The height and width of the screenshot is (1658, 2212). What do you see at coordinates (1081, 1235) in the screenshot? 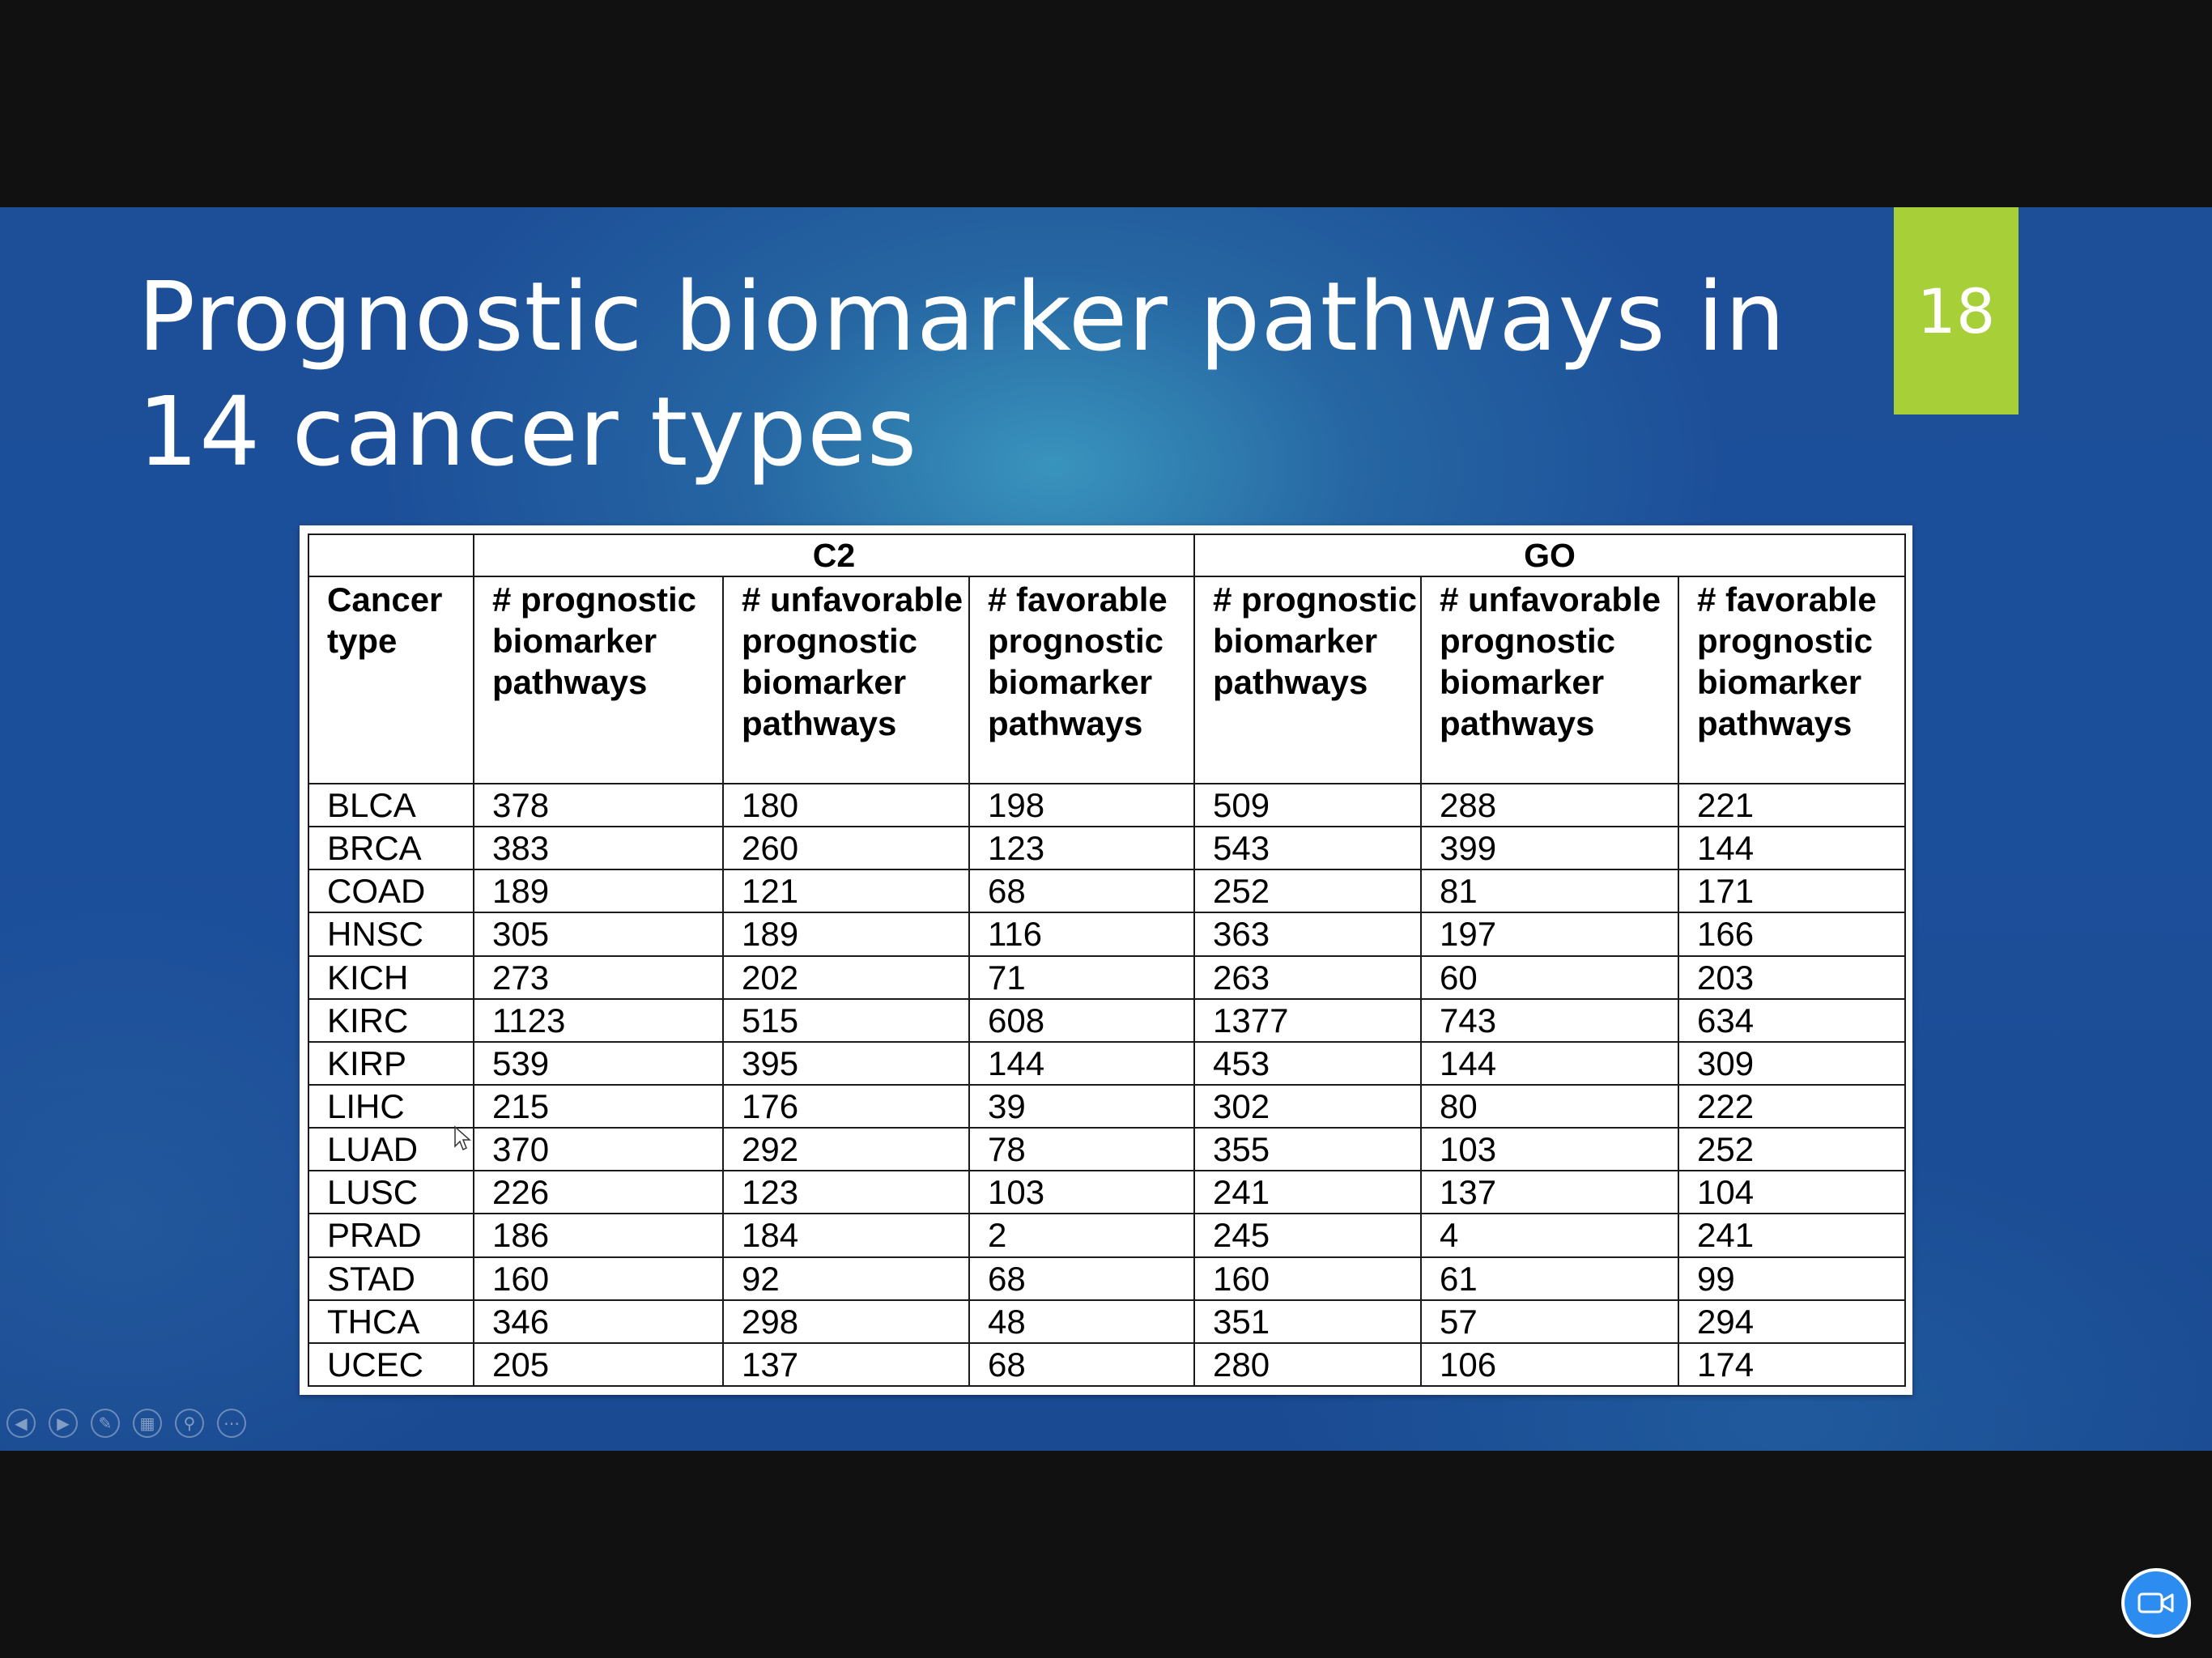
I see `table-cell: 2` at bounding box center [1081, 1235].